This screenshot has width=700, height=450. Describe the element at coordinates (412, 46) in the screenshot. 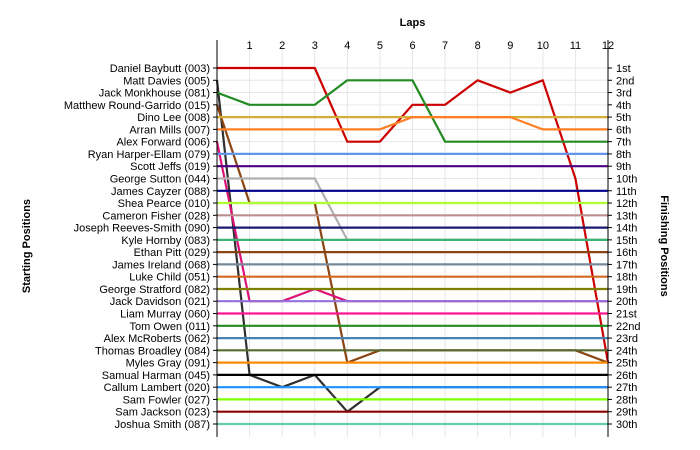

I see `lap-tick-label: 6` at that location.